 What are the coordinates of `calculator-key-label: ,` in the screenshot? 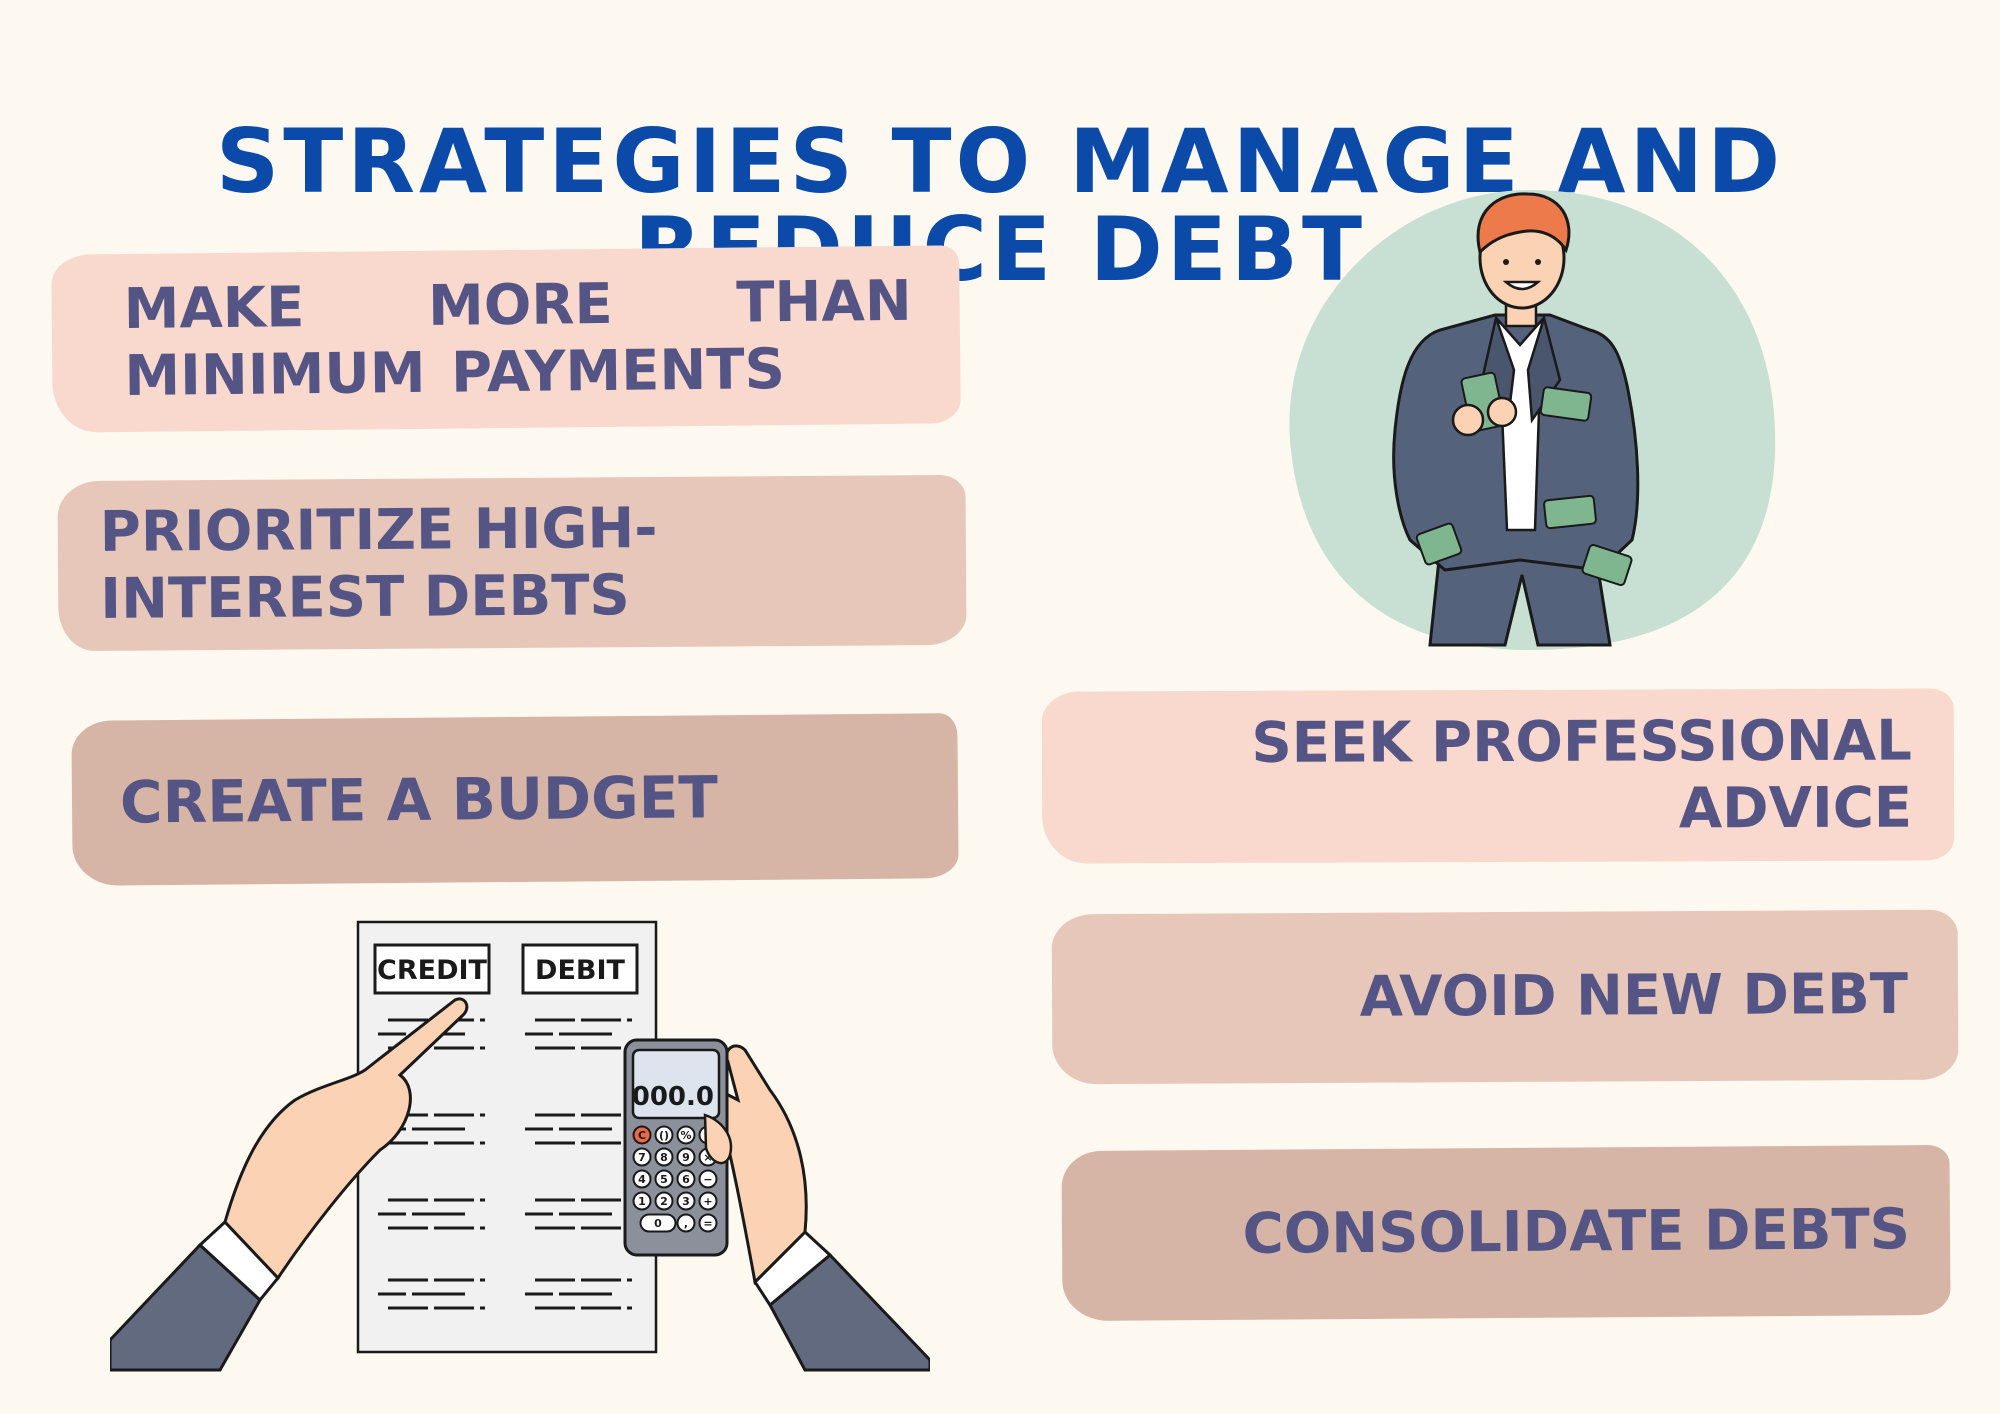 It's located at (686, 1223).